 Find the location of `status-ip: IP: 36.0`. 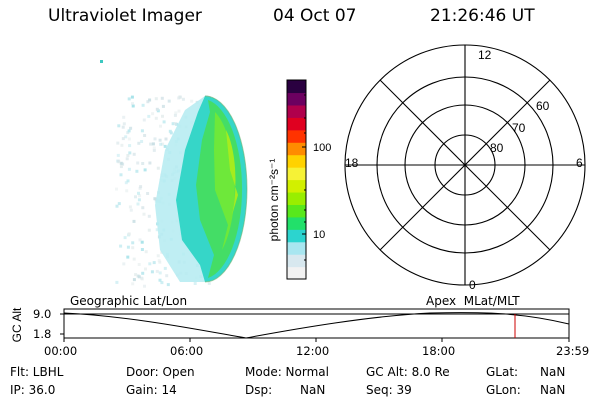

status-ip: IP: 36.0 is located at coordinates (33, 390).